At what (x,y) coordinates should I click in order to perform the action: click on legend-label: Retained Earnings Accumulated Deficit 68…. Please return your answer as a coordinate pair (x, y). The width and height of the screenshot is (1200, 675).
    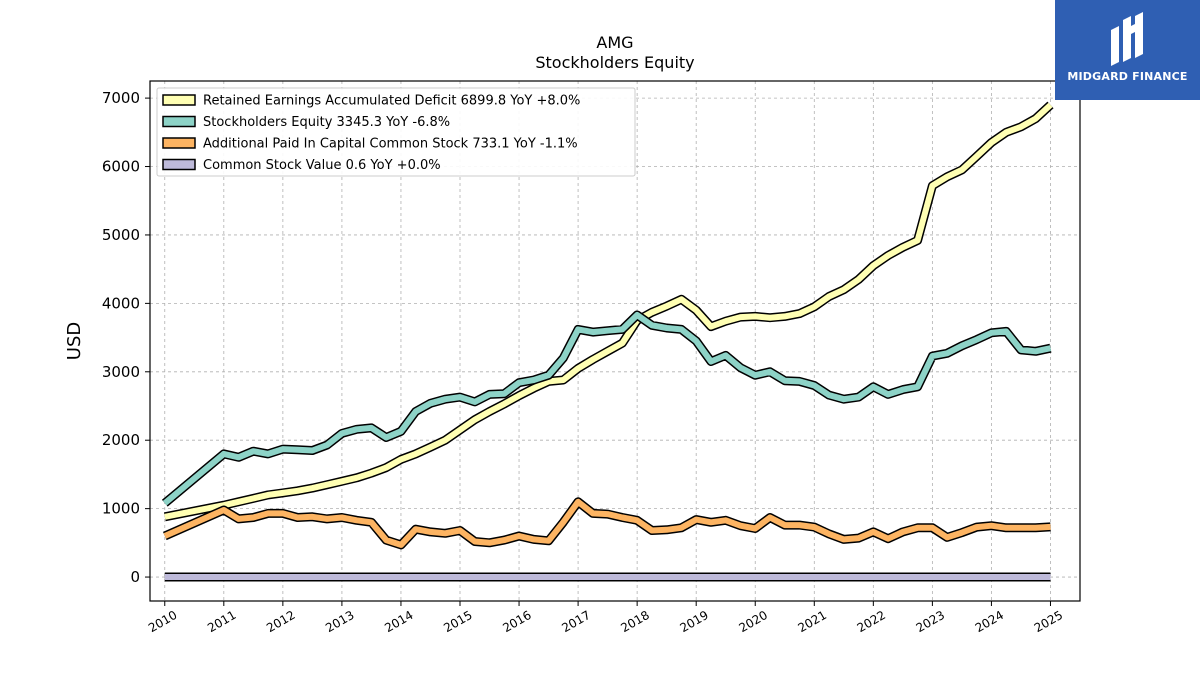
    Looking at the image, I should click on (391, 101).